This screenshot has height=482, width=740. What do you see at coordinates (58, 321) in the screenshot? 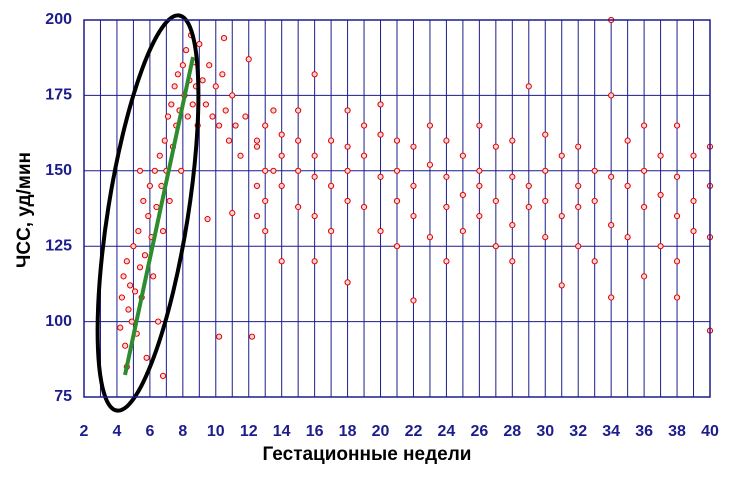
I see `y-tick-label: 100` at bounding box center [58, 321].